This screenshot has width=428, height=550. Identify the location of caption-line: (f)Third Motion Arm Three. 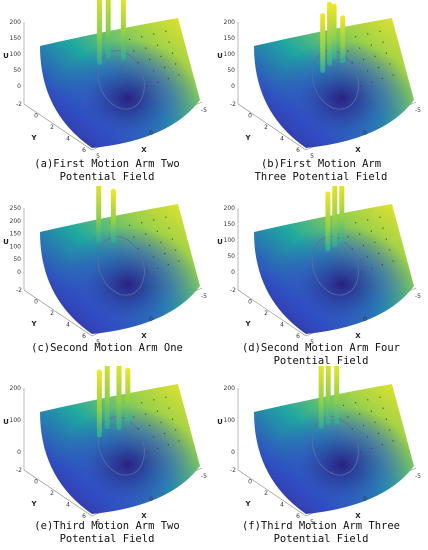
(321, 526).